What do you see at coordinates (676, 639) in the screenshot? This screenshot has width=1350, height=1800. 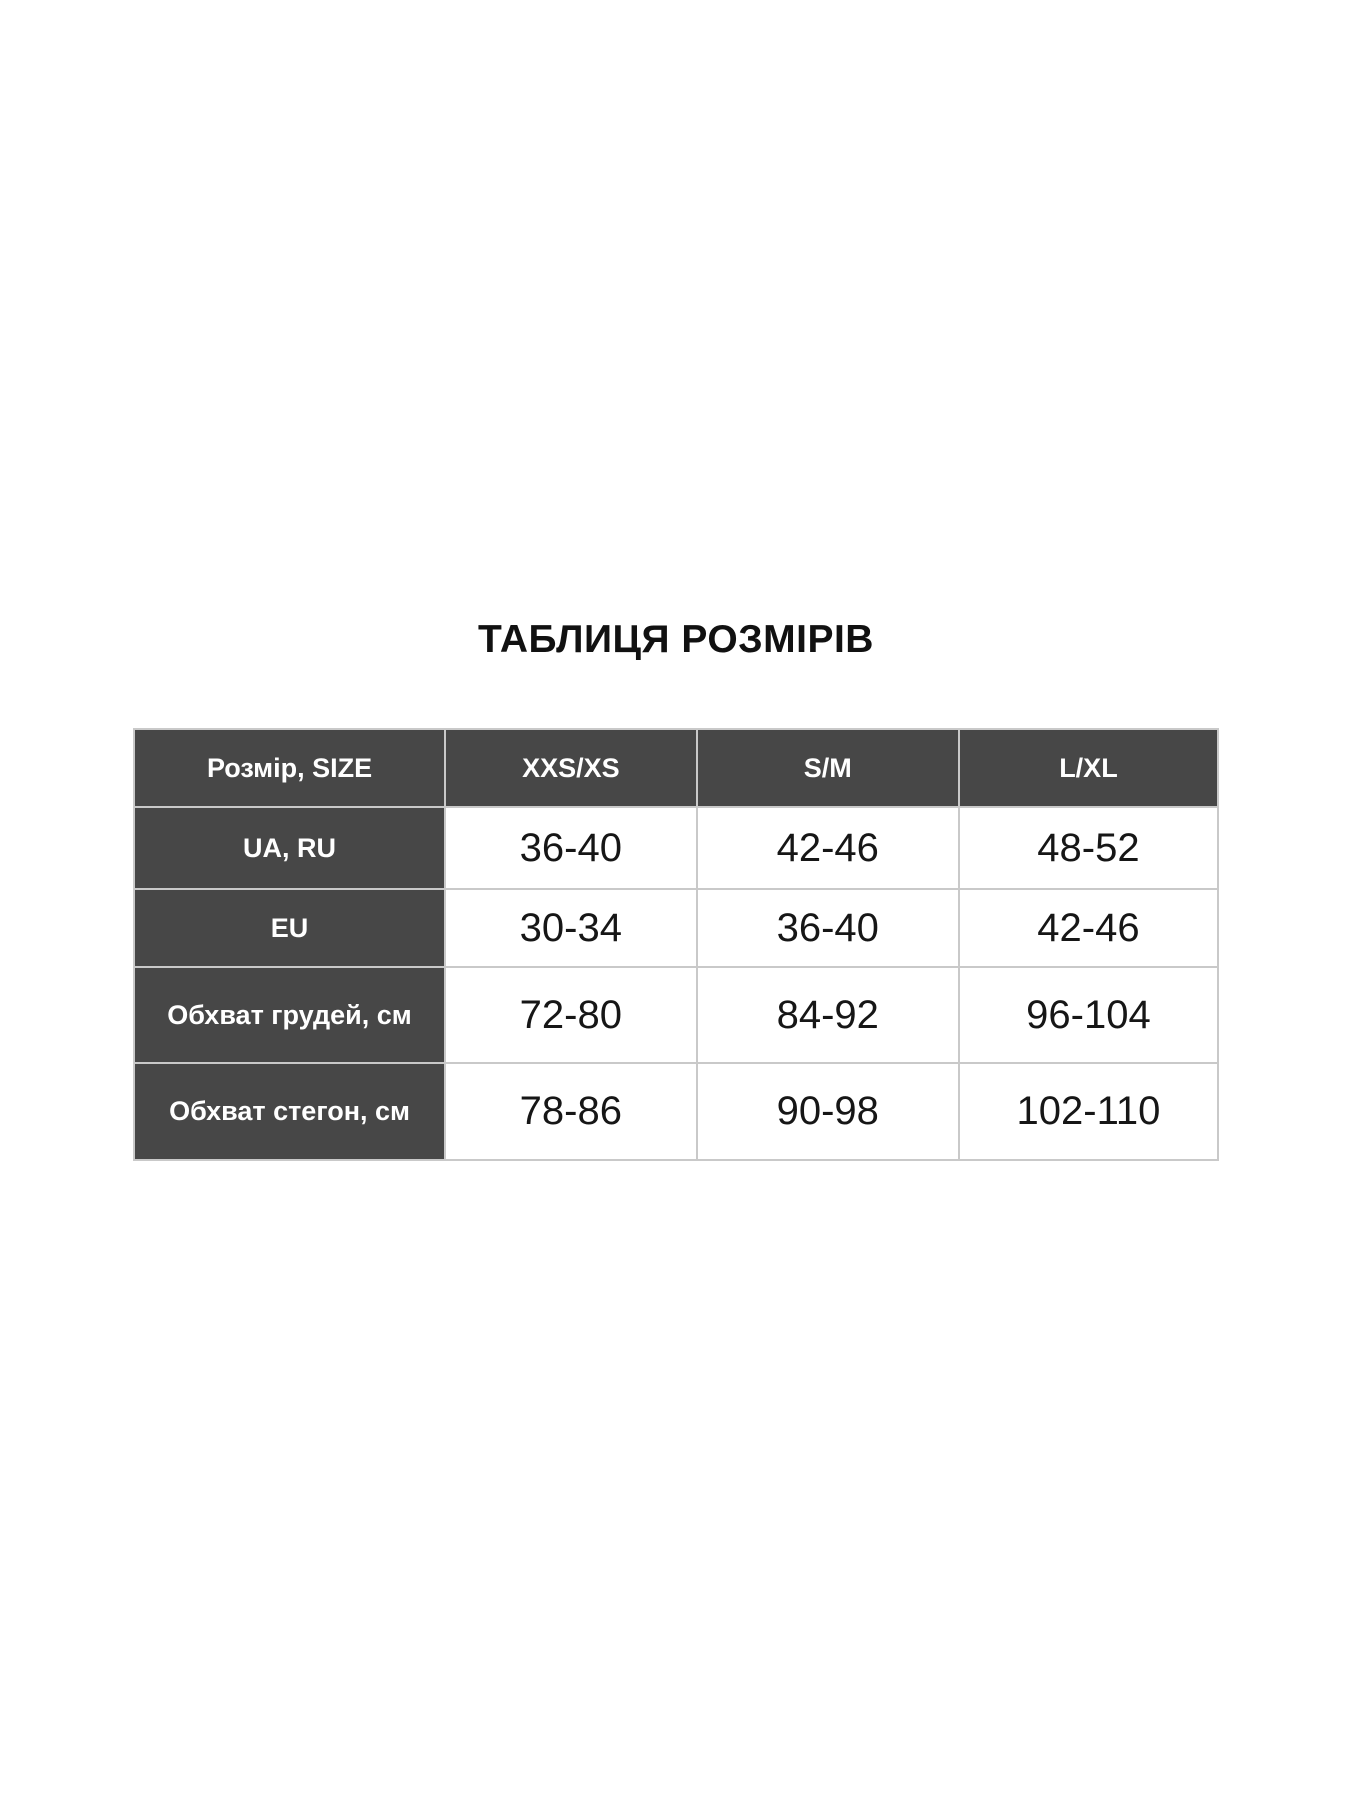 I see `page-title: ТАБЛИЦЯ РОЗМІРІВ` at bounding box center [676, 639].